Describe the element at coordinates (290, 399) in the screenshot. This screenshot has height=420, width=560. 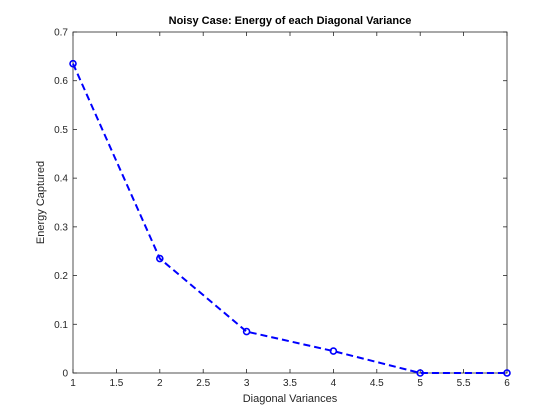
I see `x-axis-label: Diagonal Variances` at that location.